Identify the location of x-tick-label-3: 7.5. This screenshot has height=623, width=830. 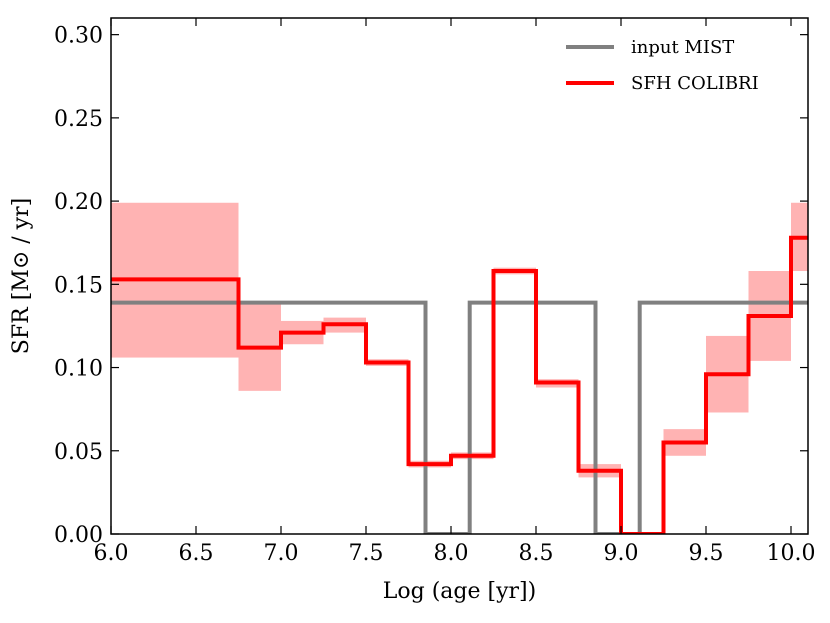
(366, 553).